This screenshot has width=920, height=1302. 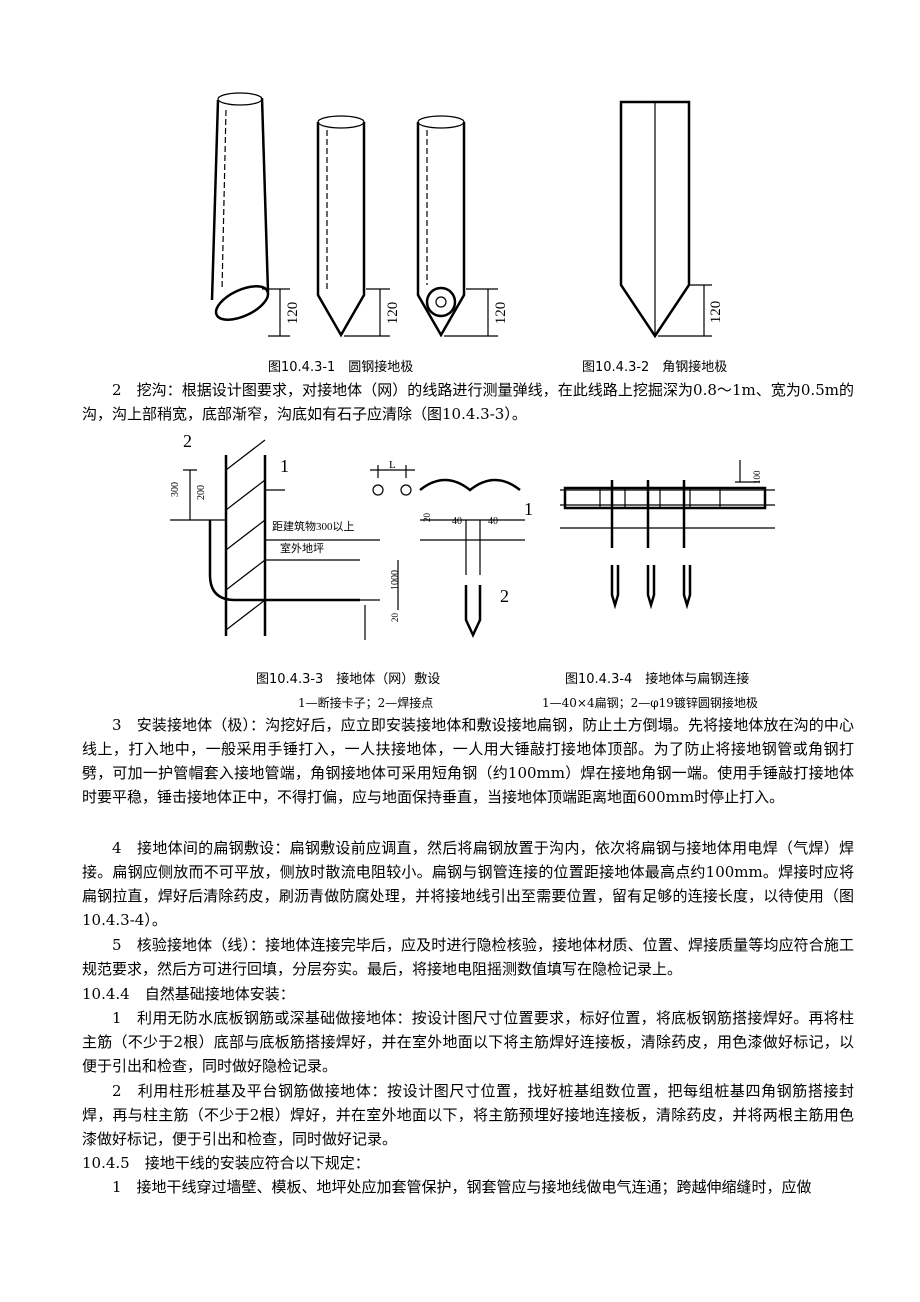 I want to click on drawing-label: 1000, so click(x=395, y=580).